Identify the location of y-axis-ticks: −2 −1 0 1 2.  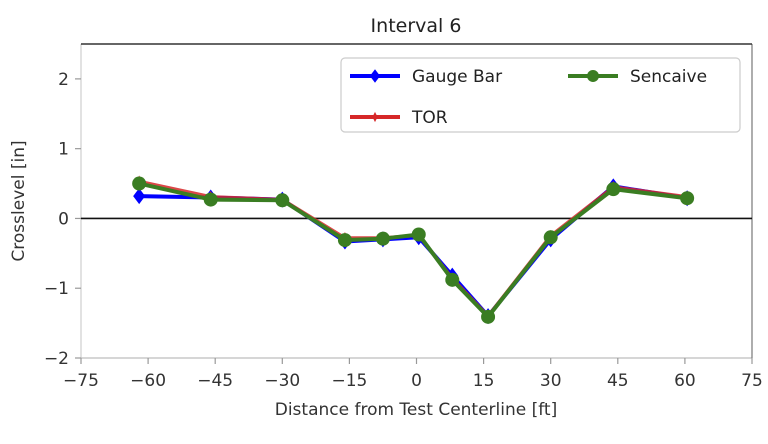
(62, 219).